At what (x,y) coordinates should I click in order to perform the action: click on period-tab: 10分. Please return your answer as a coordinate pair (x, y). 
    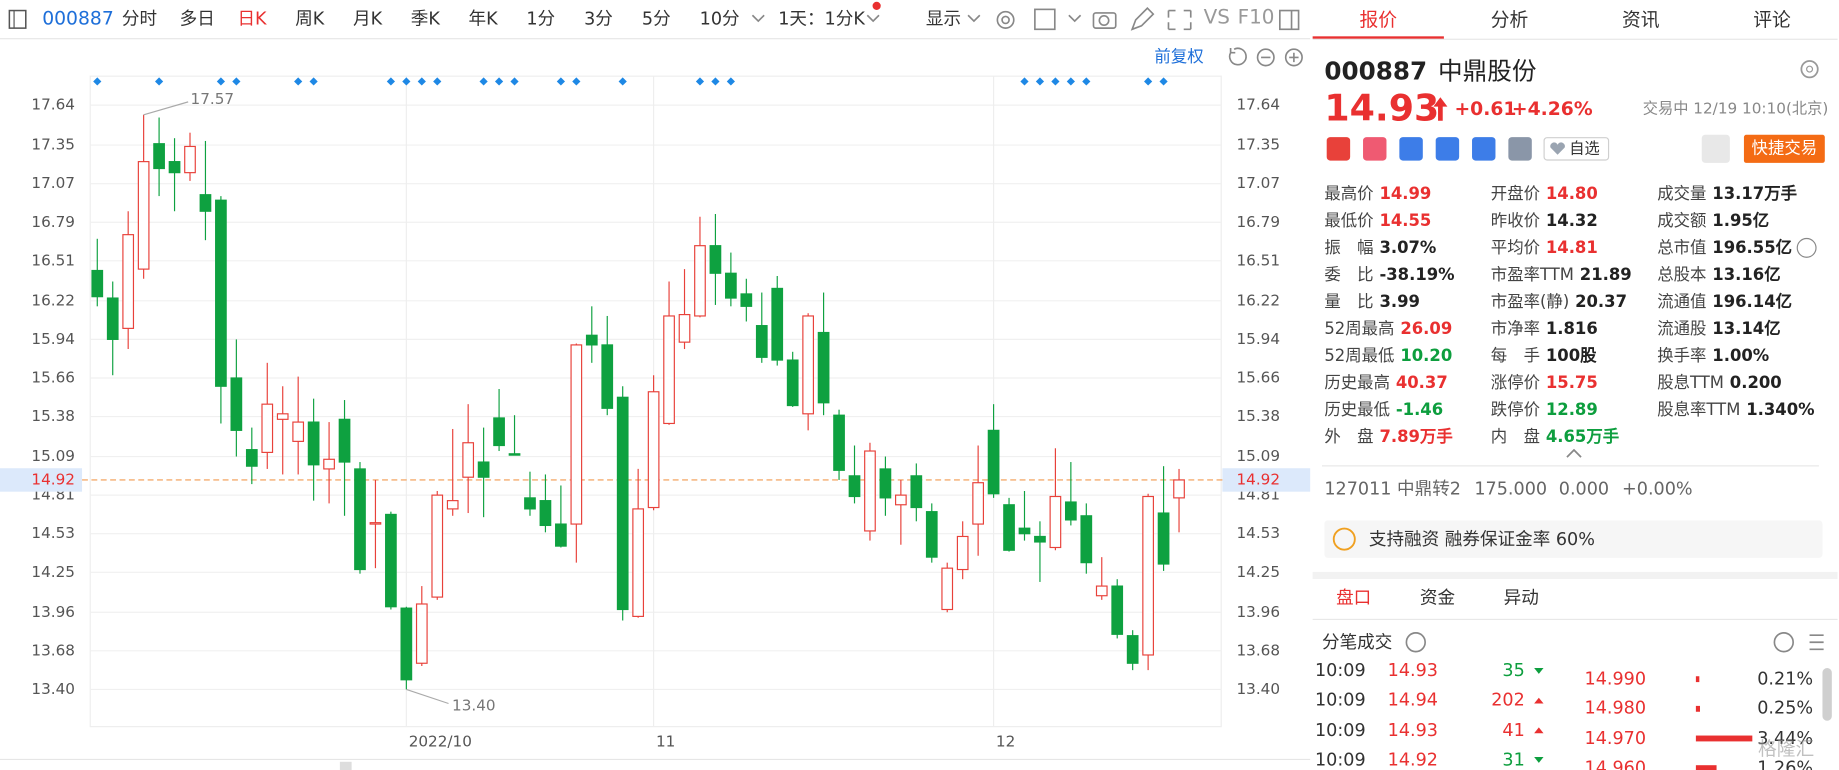
    Looking at the image, I should click on (719, 19).